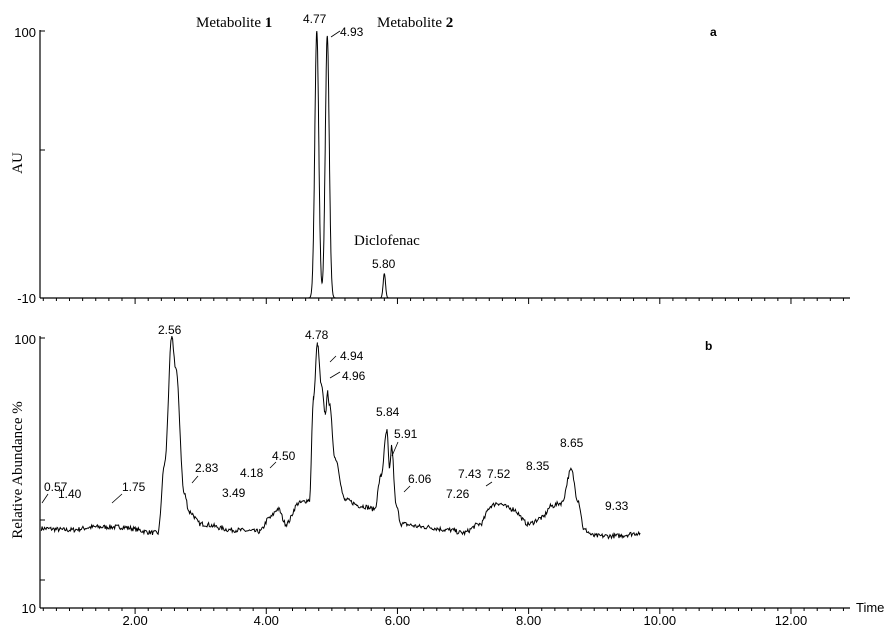 This screenshot has width=890, height=628. Describe the element at coordinates (387, 241) in the screenshot. I see `diclofenac-annotation: Diclofenac` at that location.